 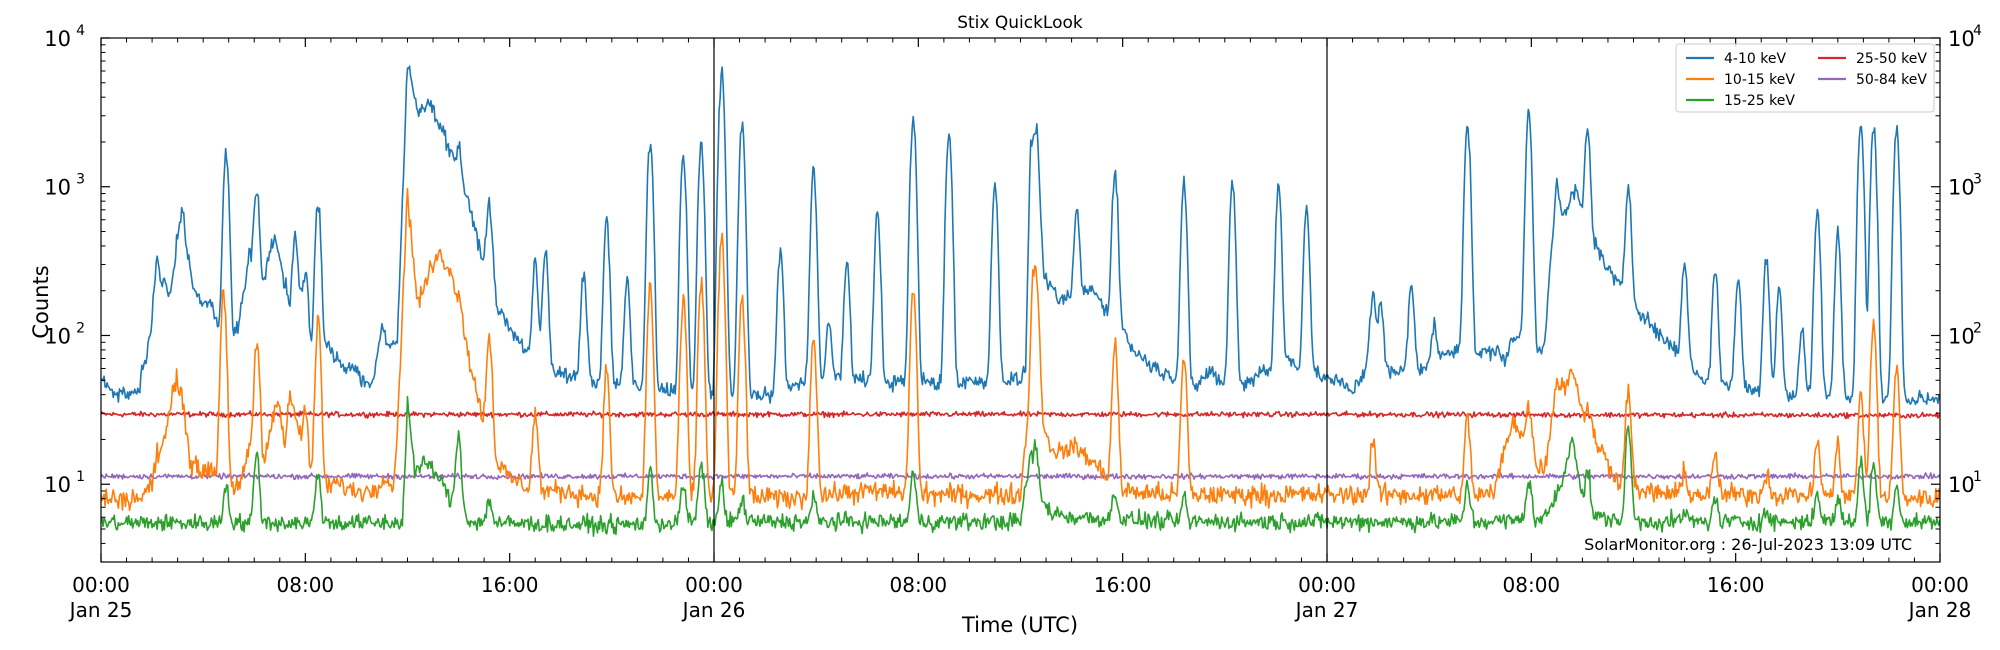 I want to click on y-tick-exponent-left: 3, so click(x=80, y=180).